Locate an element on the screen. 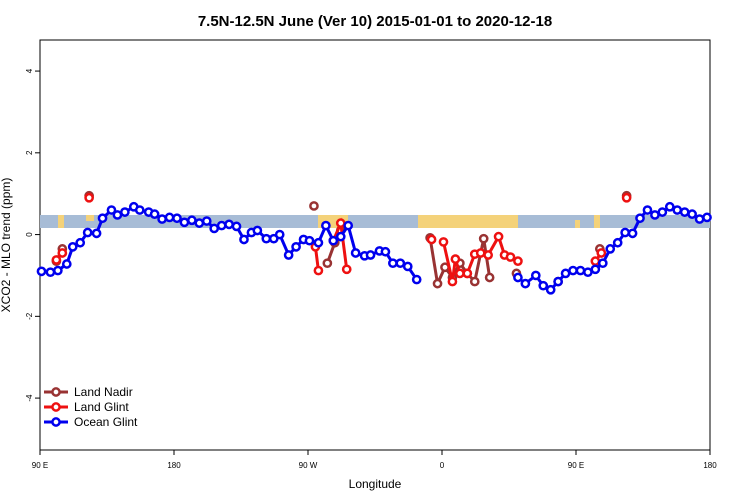 This screenshot has height=500, width=750. y-tick-label: 0 is located at coordinates (29, 234).